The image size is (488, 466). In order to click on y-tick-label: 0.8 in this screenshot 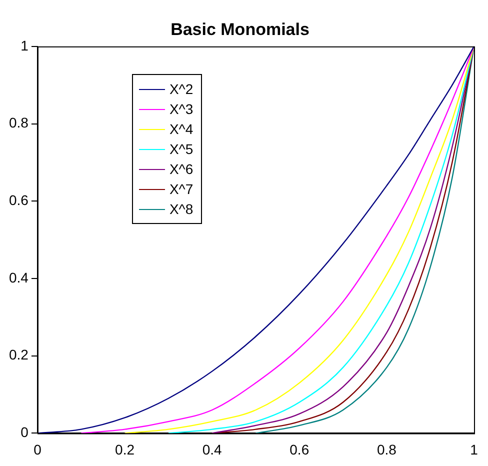, I will do `click(18, 122)`.